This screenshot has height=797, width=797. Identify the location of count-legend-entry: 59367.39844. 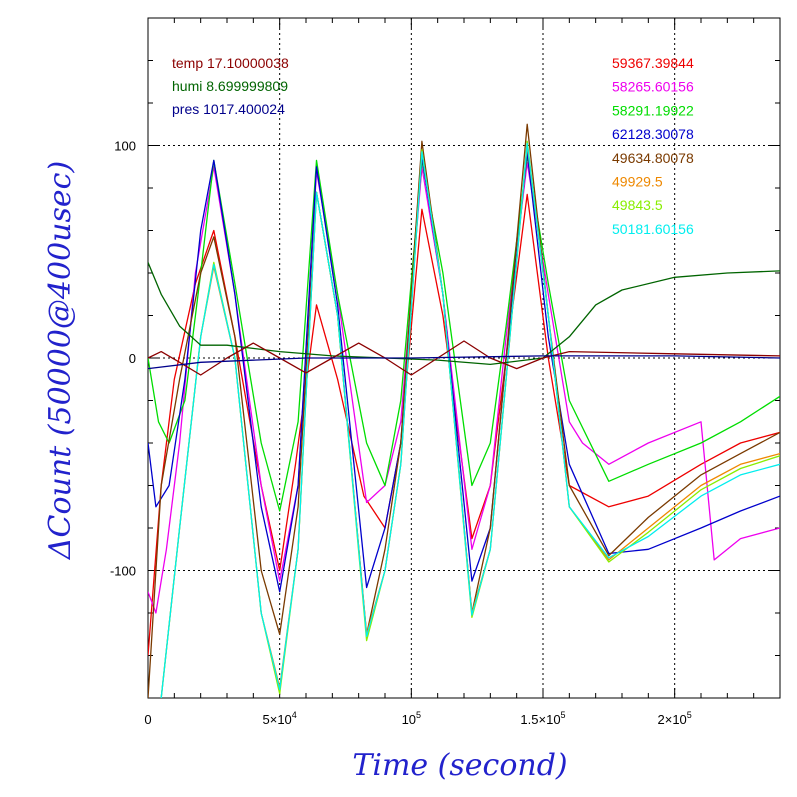
(653, 63).